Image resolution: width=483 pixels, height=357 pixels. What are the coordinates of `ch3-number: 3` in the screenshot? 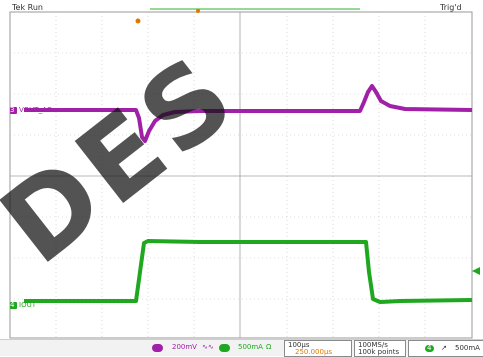 It's located at (12, 110).